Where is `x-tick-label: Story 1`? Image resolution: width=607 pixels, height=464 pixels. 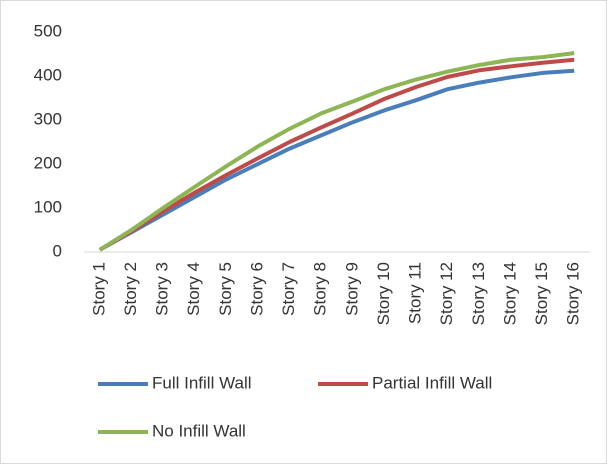 x-tick-label: Story 1 is located at coordinates (98, 289).